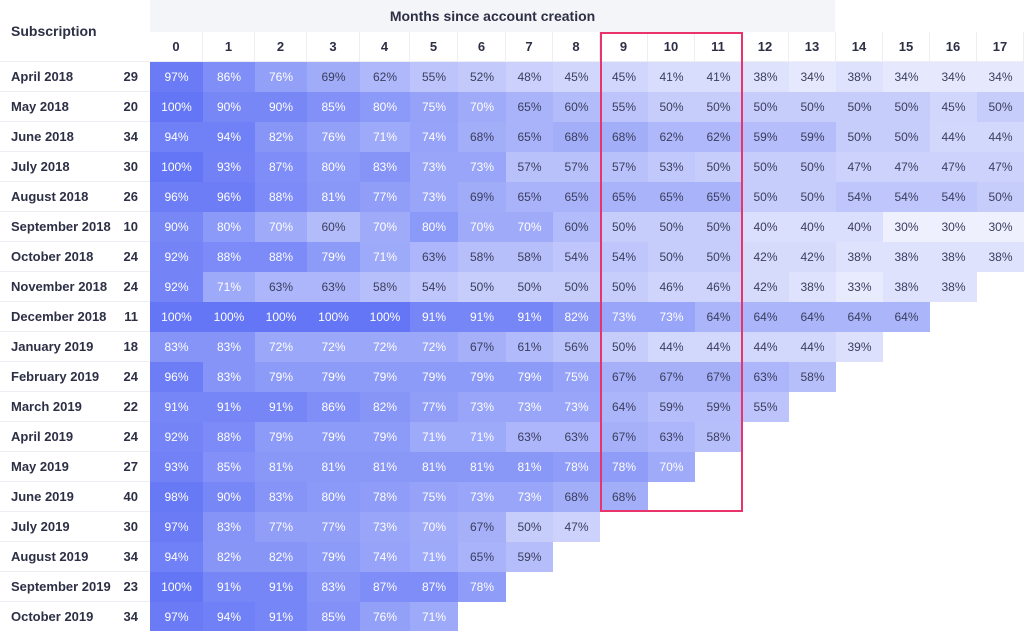 This screenshot has width=1024, height=631. What do you see at coordinates (671, 137) in the screenshot?
I see `retention-cell: 62%` at bounding box center [671, 137].